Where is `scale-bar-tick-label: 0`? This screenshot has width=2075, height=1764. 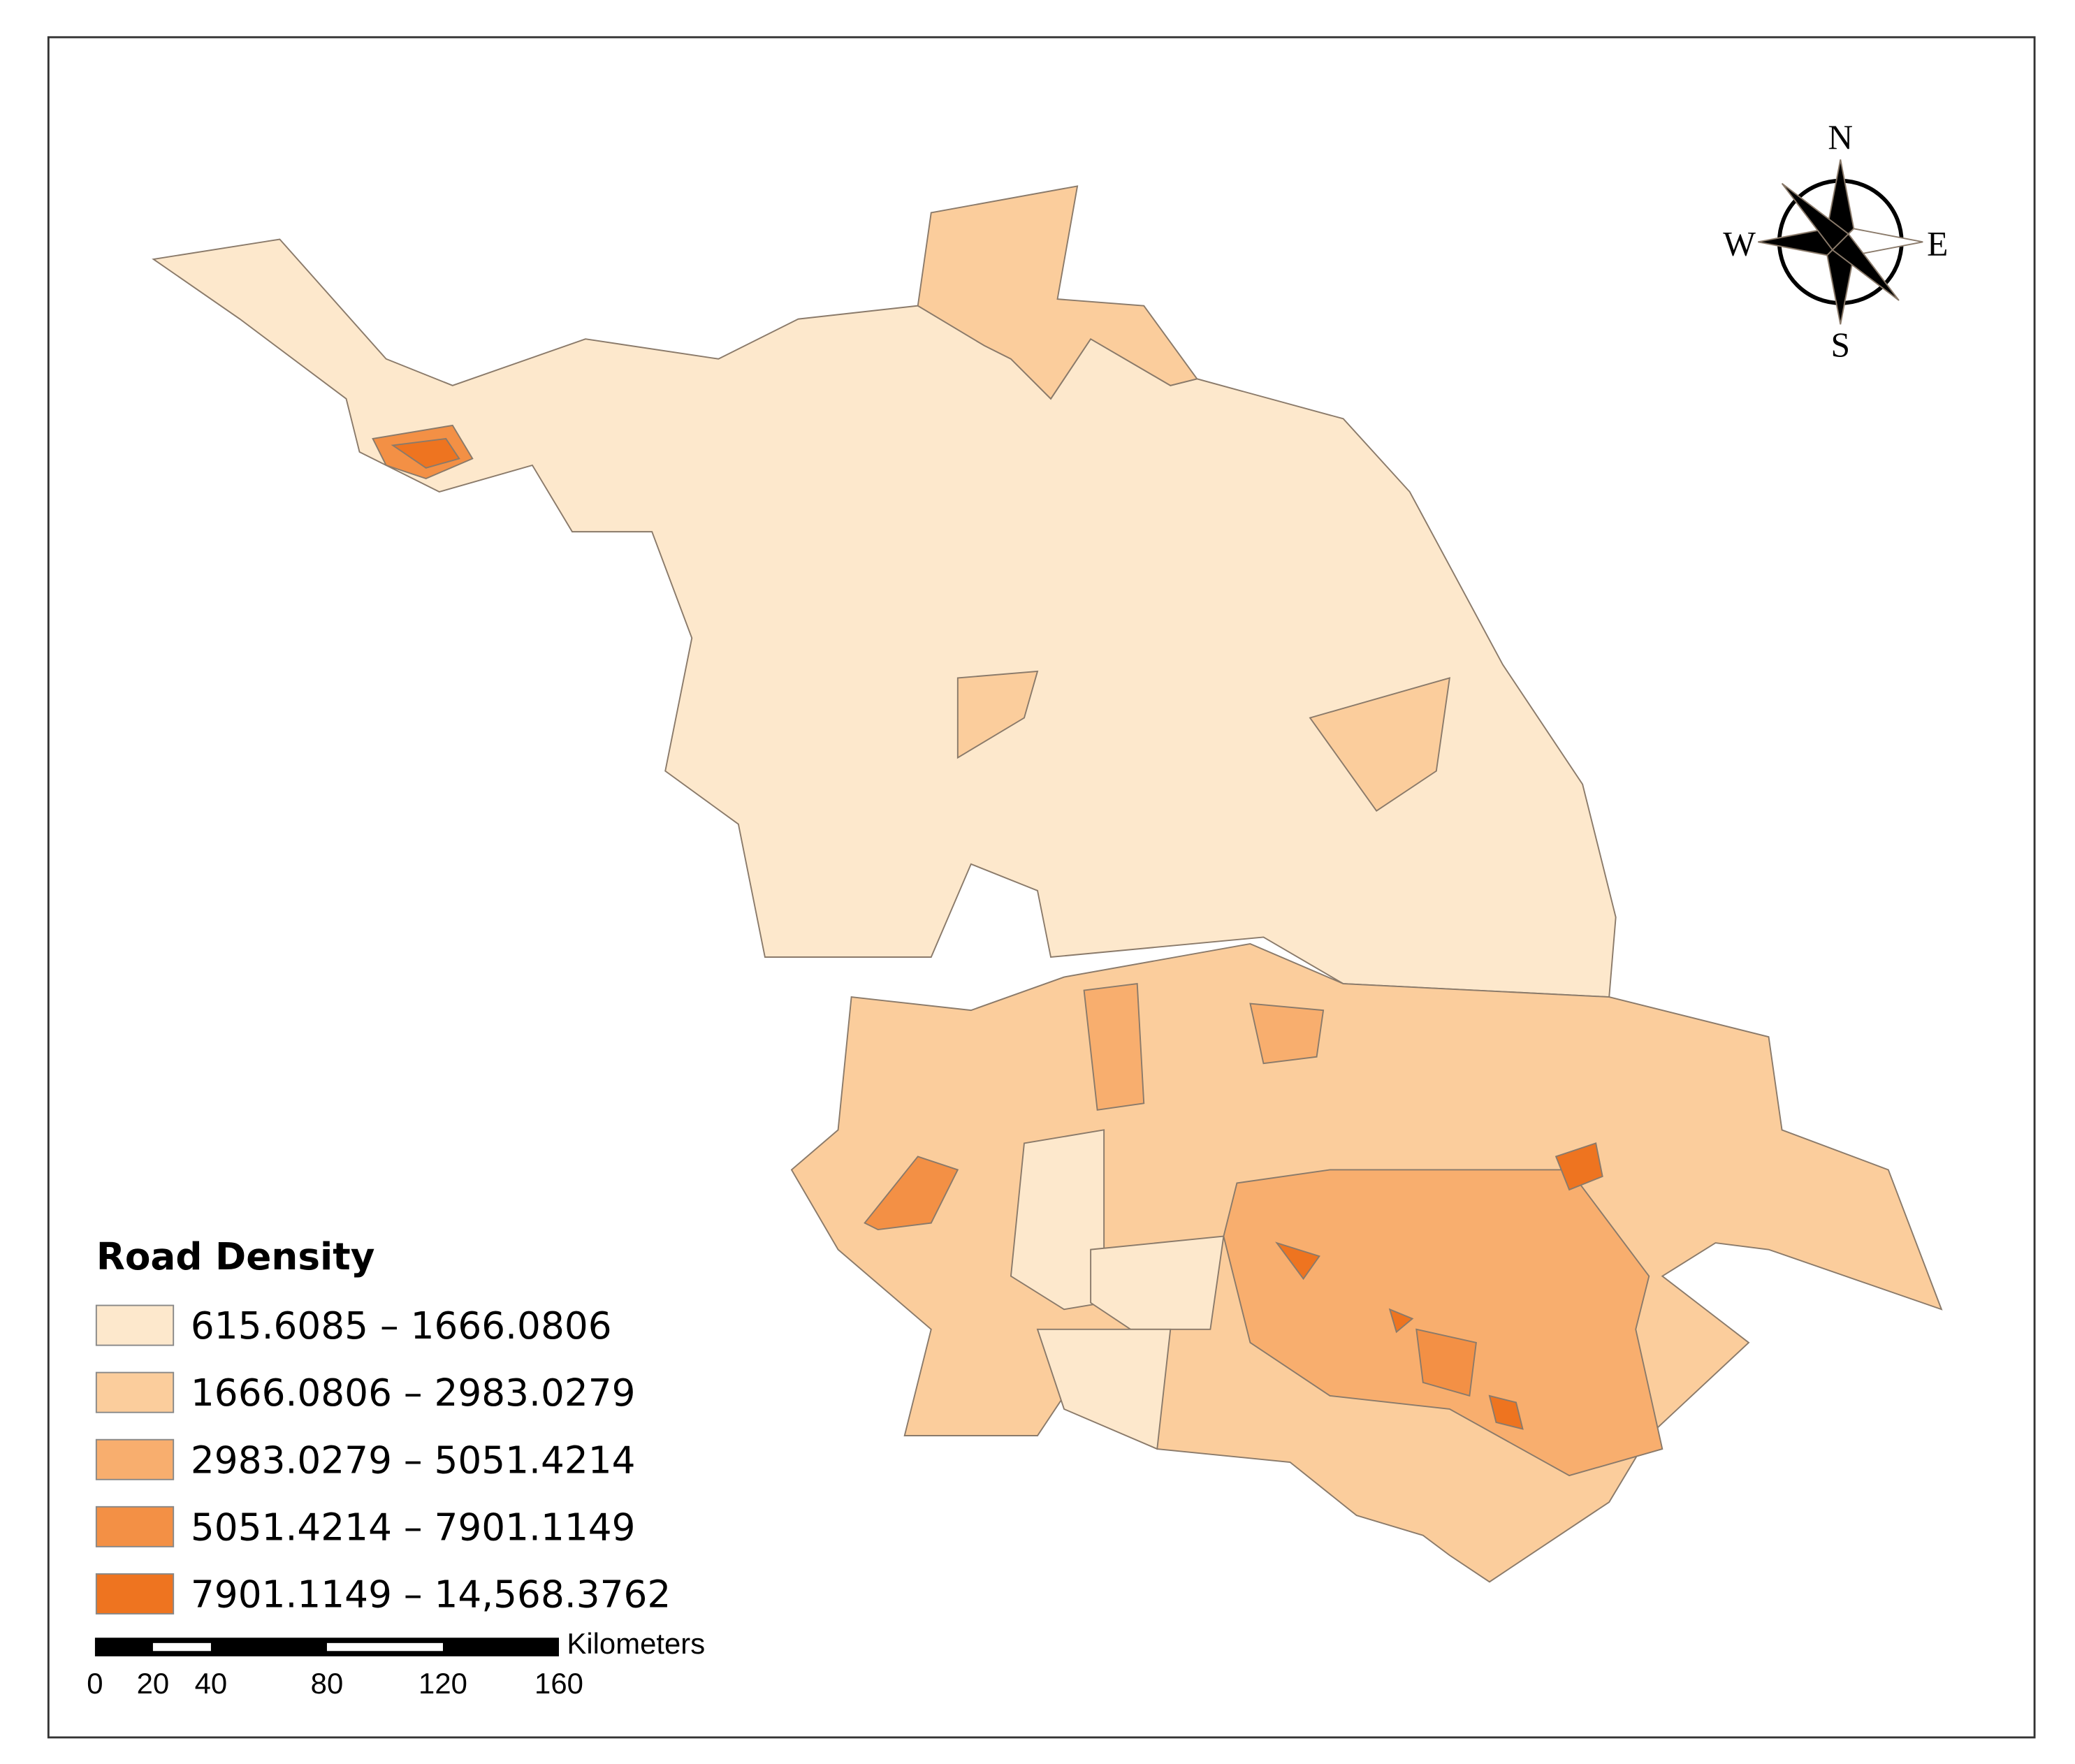 scale-bar-tick-label: 0 is located at coordinates (95, 1683).